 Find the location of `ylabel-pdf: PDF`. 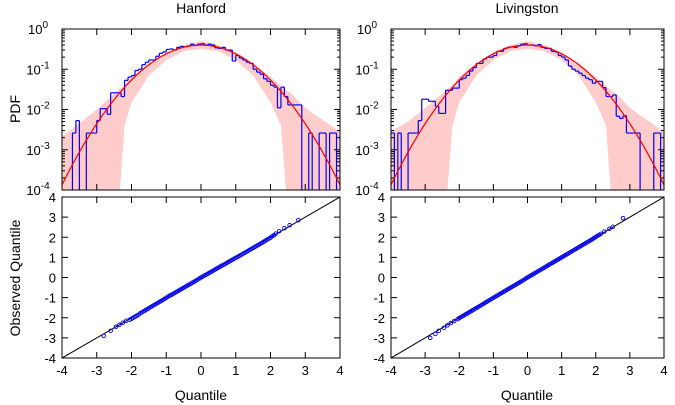

ylabel-pdf: PDF is located at coordinates (15, 109).